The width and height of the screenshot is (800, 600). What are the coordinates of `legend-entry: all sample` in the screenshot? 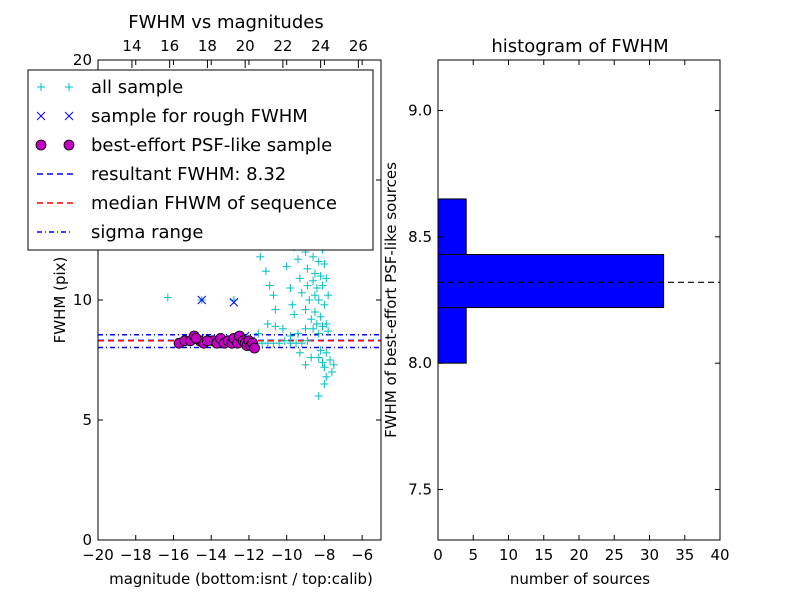 It's located at (110, 87).